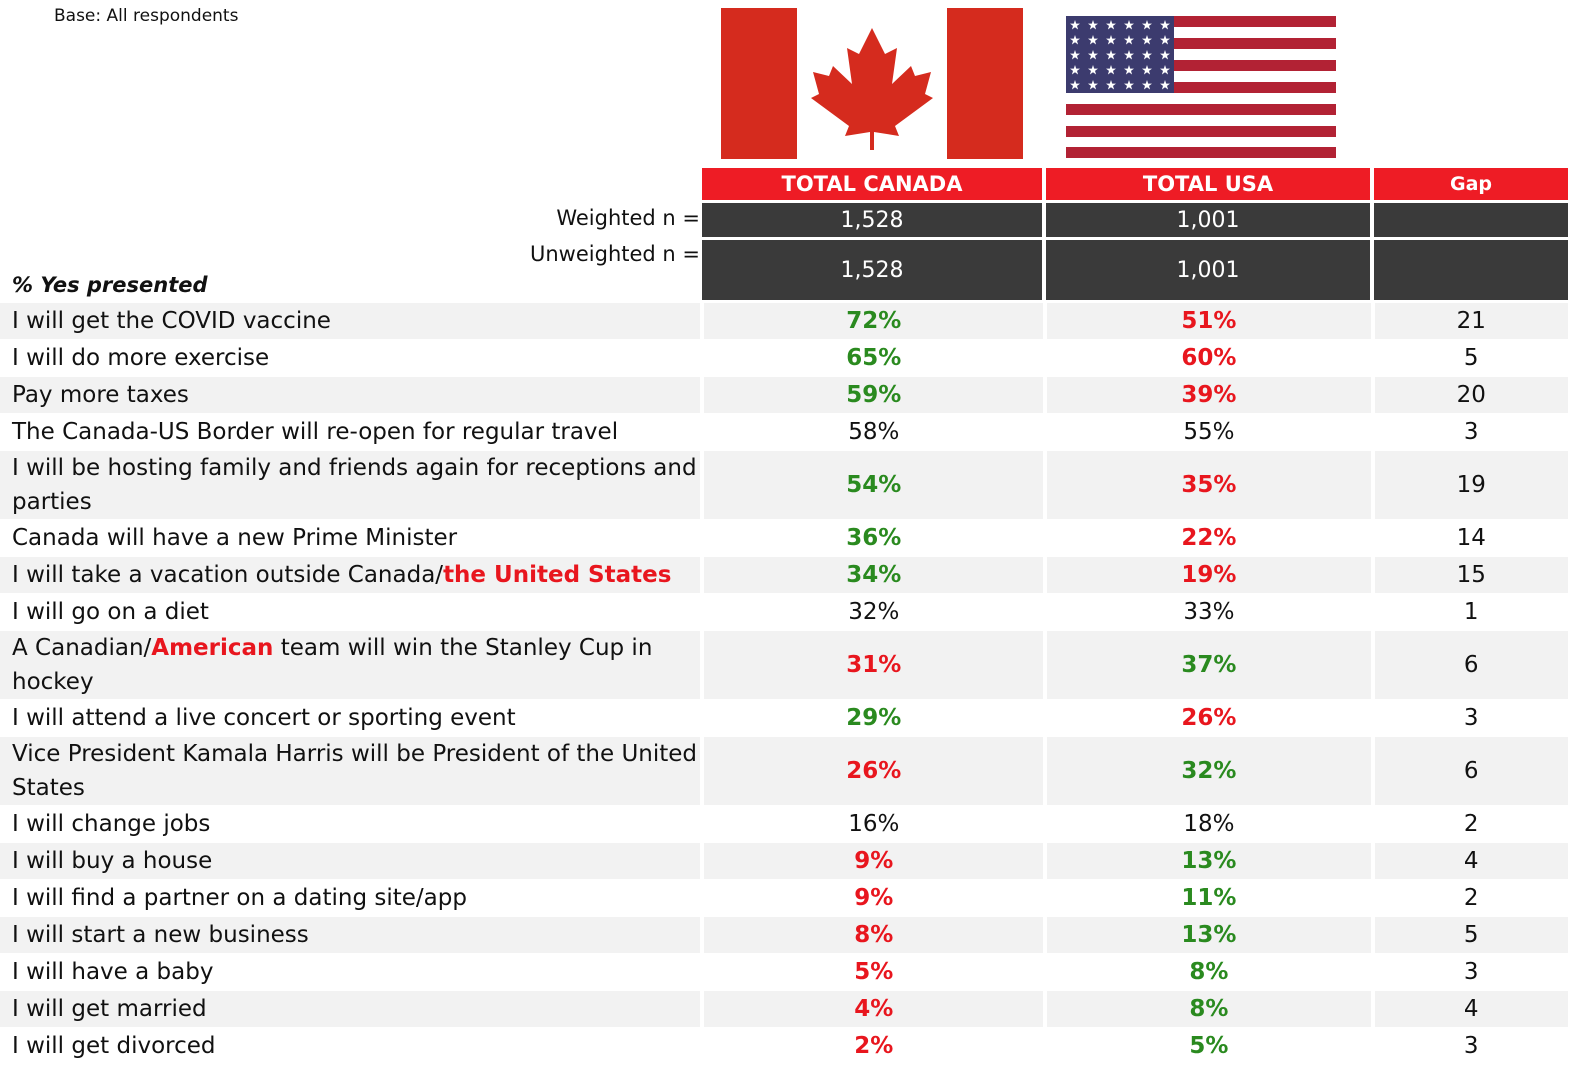 The height and width of the screenshot is (1084, 1596). I want to click on section-label: % Yes presented, so click(110, 285).